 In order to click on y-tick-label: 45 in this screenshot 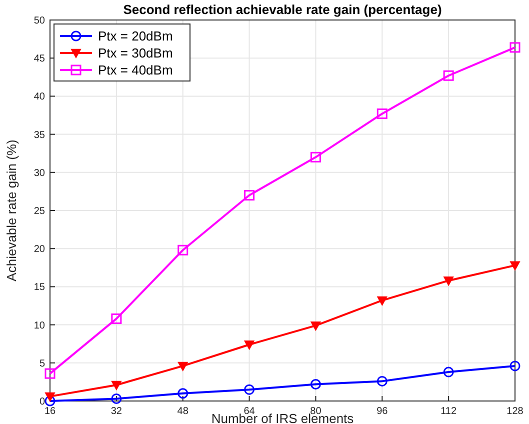, I will do `click(40, 59)`.